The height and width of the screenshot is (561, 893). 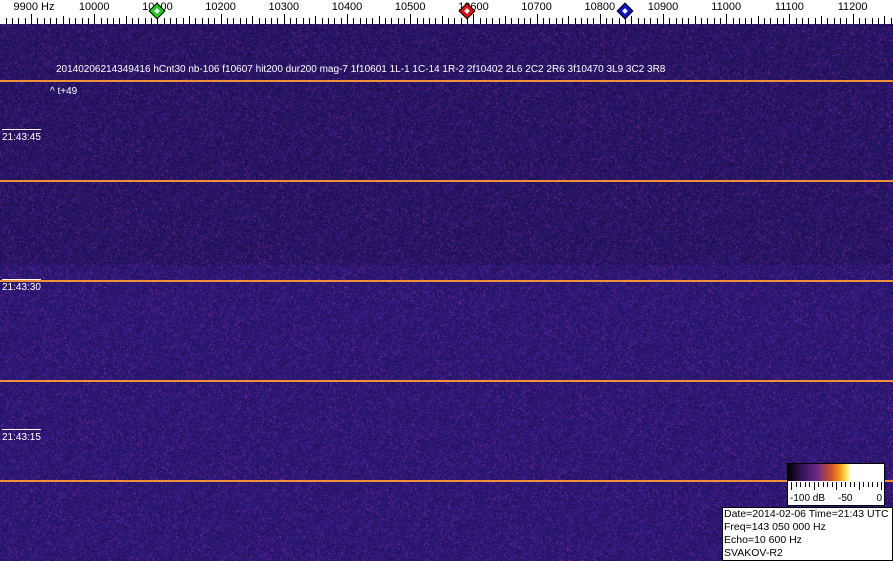 I want to click on time-label: 21:43:15, so click(x=21, y=436).